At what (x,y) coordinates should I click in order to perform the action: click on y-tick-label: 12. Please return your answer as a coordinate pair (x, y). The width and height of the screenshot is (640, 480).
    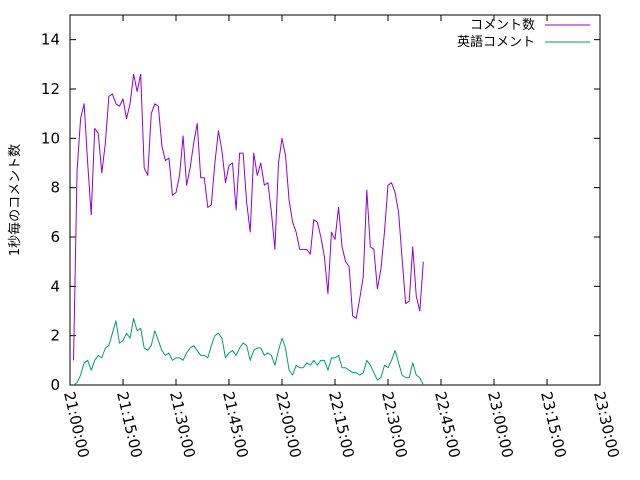
    Looking at the image, I should click on (50, 89).